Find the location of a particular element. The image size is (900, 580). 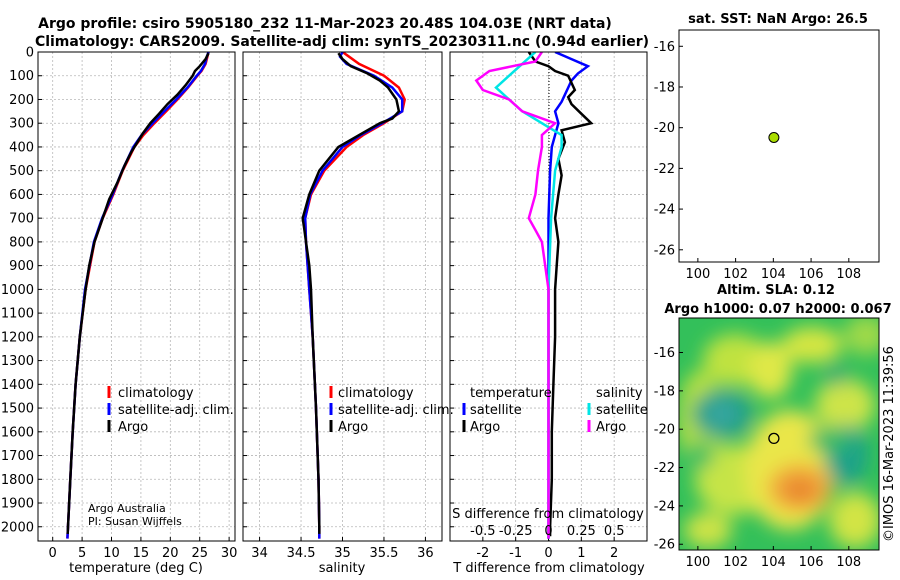

depth-tick-label: 1600 is located at coordinates (17, 432).